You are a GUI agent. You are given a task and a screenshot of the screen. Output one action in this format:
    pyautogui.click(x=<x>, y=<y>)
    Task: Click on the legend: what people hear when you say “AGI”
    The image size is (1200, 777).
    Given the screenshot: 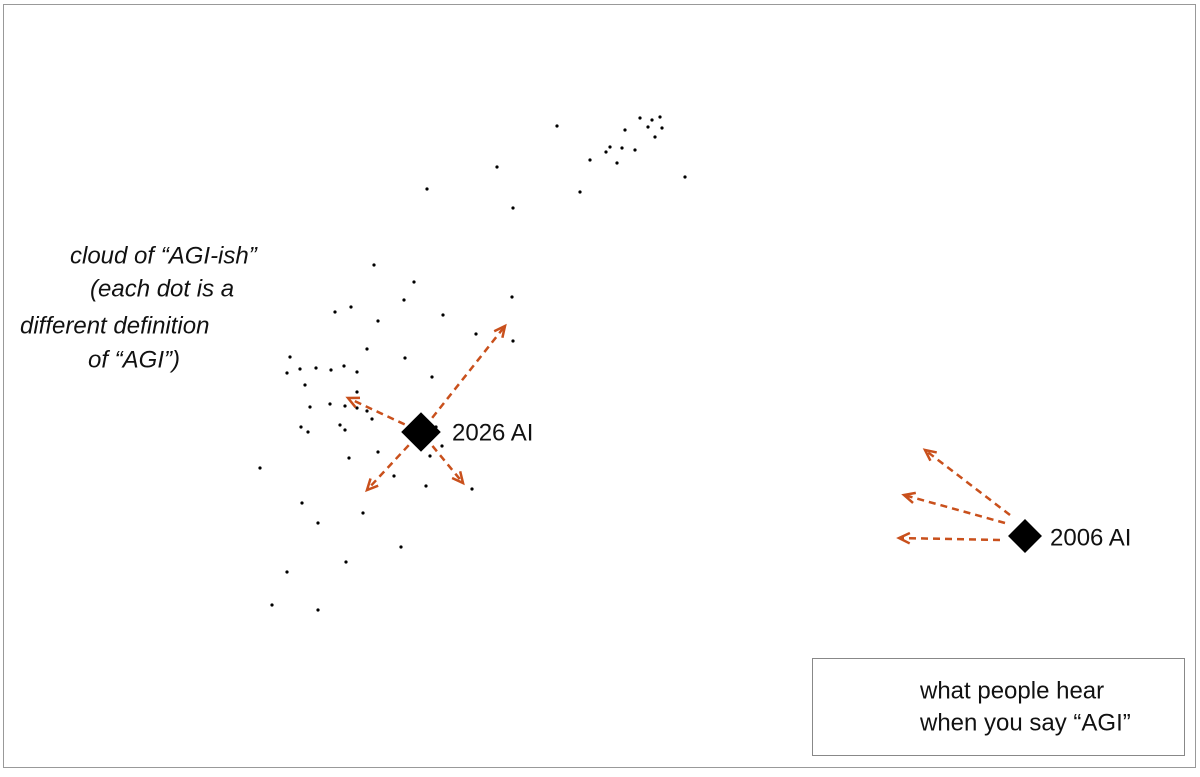 What is the action you would take?
    pyautogui.click(x=998, y=707)
    